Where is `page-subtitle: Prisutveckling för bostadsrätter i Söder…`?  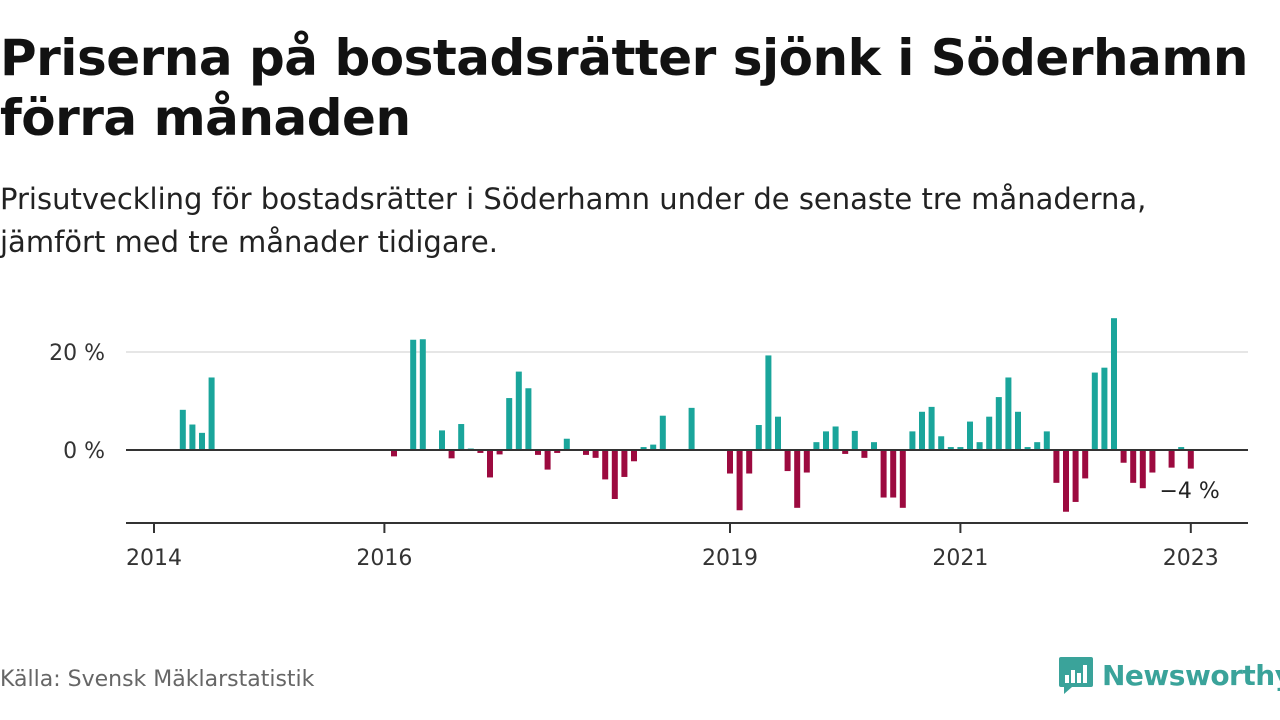 page-subtitle: Prisutveckling för bostadsrätter i Söder… is located at coordinates (573, 220).